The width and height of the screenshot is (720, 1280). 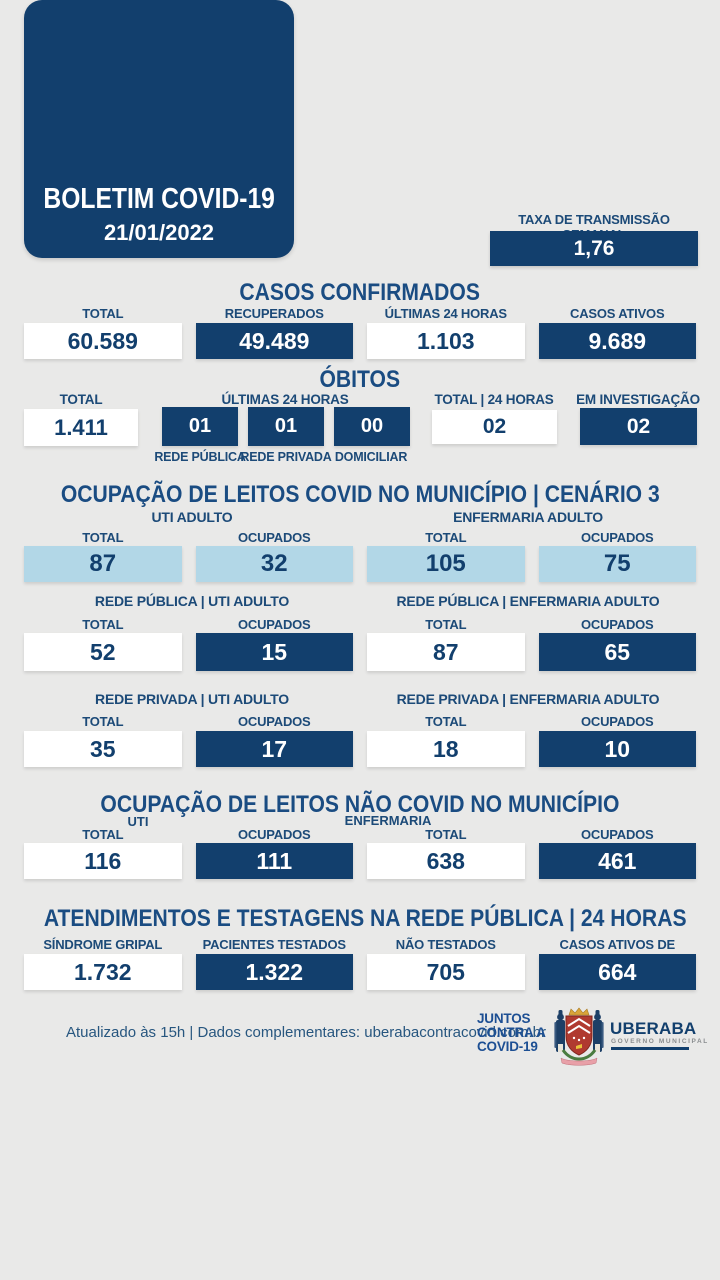 What do you see at coordinates (660, 1041) in the screenshot?
I see `brand-subtitle: GOVERNO MUNICIPAL` at bounding box center [660, 1041].